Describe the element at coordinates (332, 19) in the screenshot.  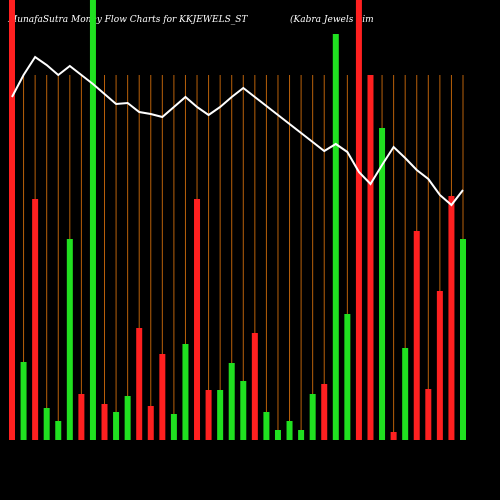
I see `chart-subtitle: (Kabra Jewels Lim` at that location.